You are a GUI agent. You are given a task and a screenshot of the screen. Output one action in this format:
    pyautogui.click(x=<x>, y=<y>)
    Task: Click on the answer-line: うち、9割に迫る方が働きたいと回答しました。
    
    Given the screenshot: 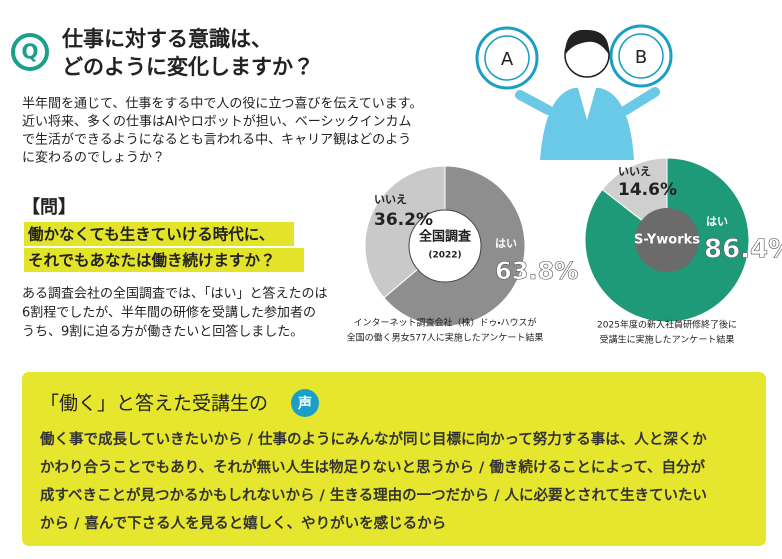 What is the action you would take?
    pyautogui.click(x=162, y=332)
    